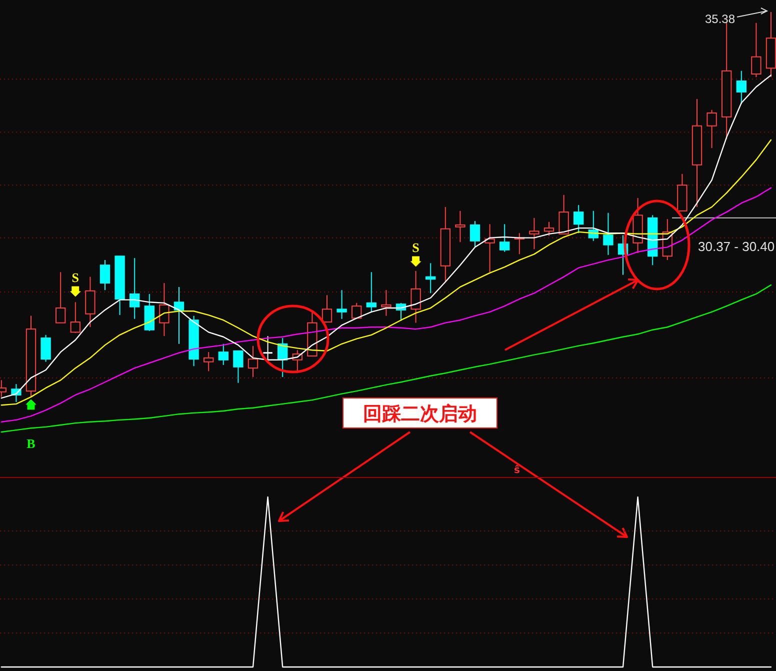 The width and height of the screenshot is (776, 671). Describe the element at coordinates (31, 443) in the screenshot. I see `text: B` at that location.